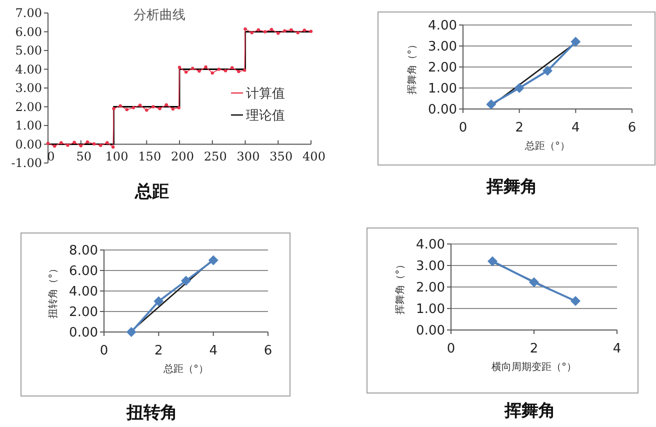  I want to click on x-tick-label: 350, so click(281, 156).